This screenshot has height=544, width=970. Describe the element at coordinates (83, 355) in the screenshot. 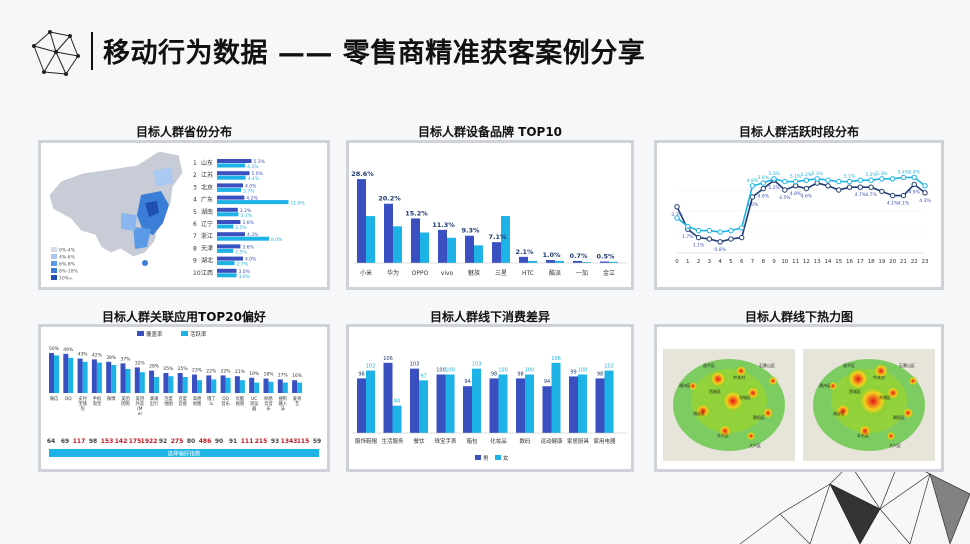

I see `app-pct-label: 43%` at that location.